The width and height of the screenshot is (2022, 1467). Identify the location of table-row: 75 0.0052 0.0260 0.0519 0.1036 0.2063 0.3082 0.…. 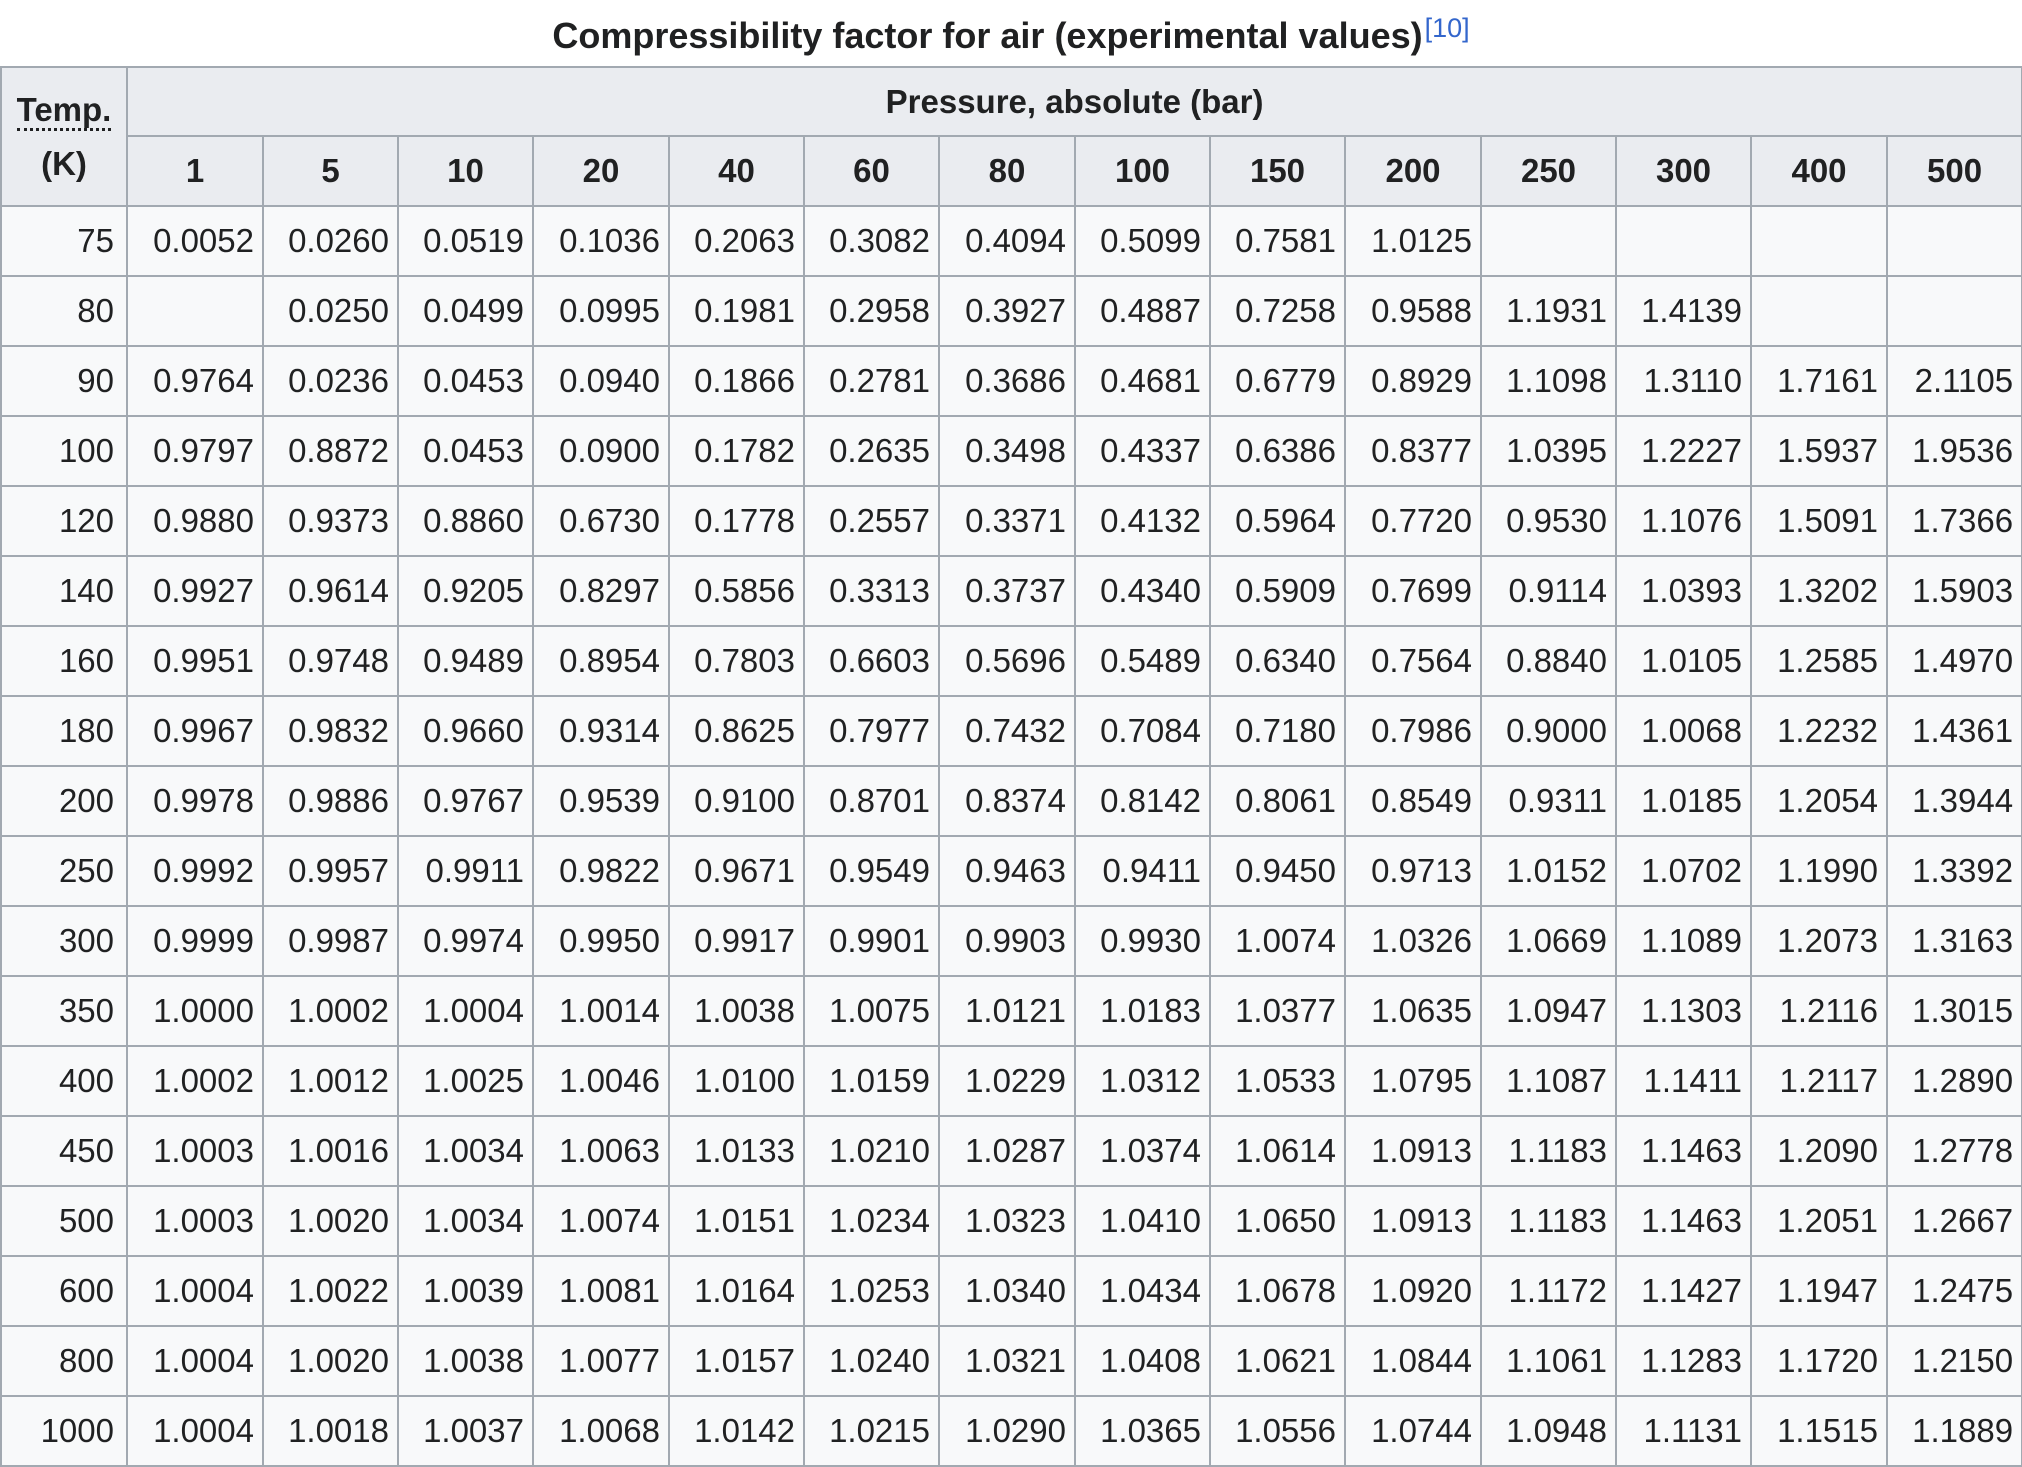
(1011, 241).